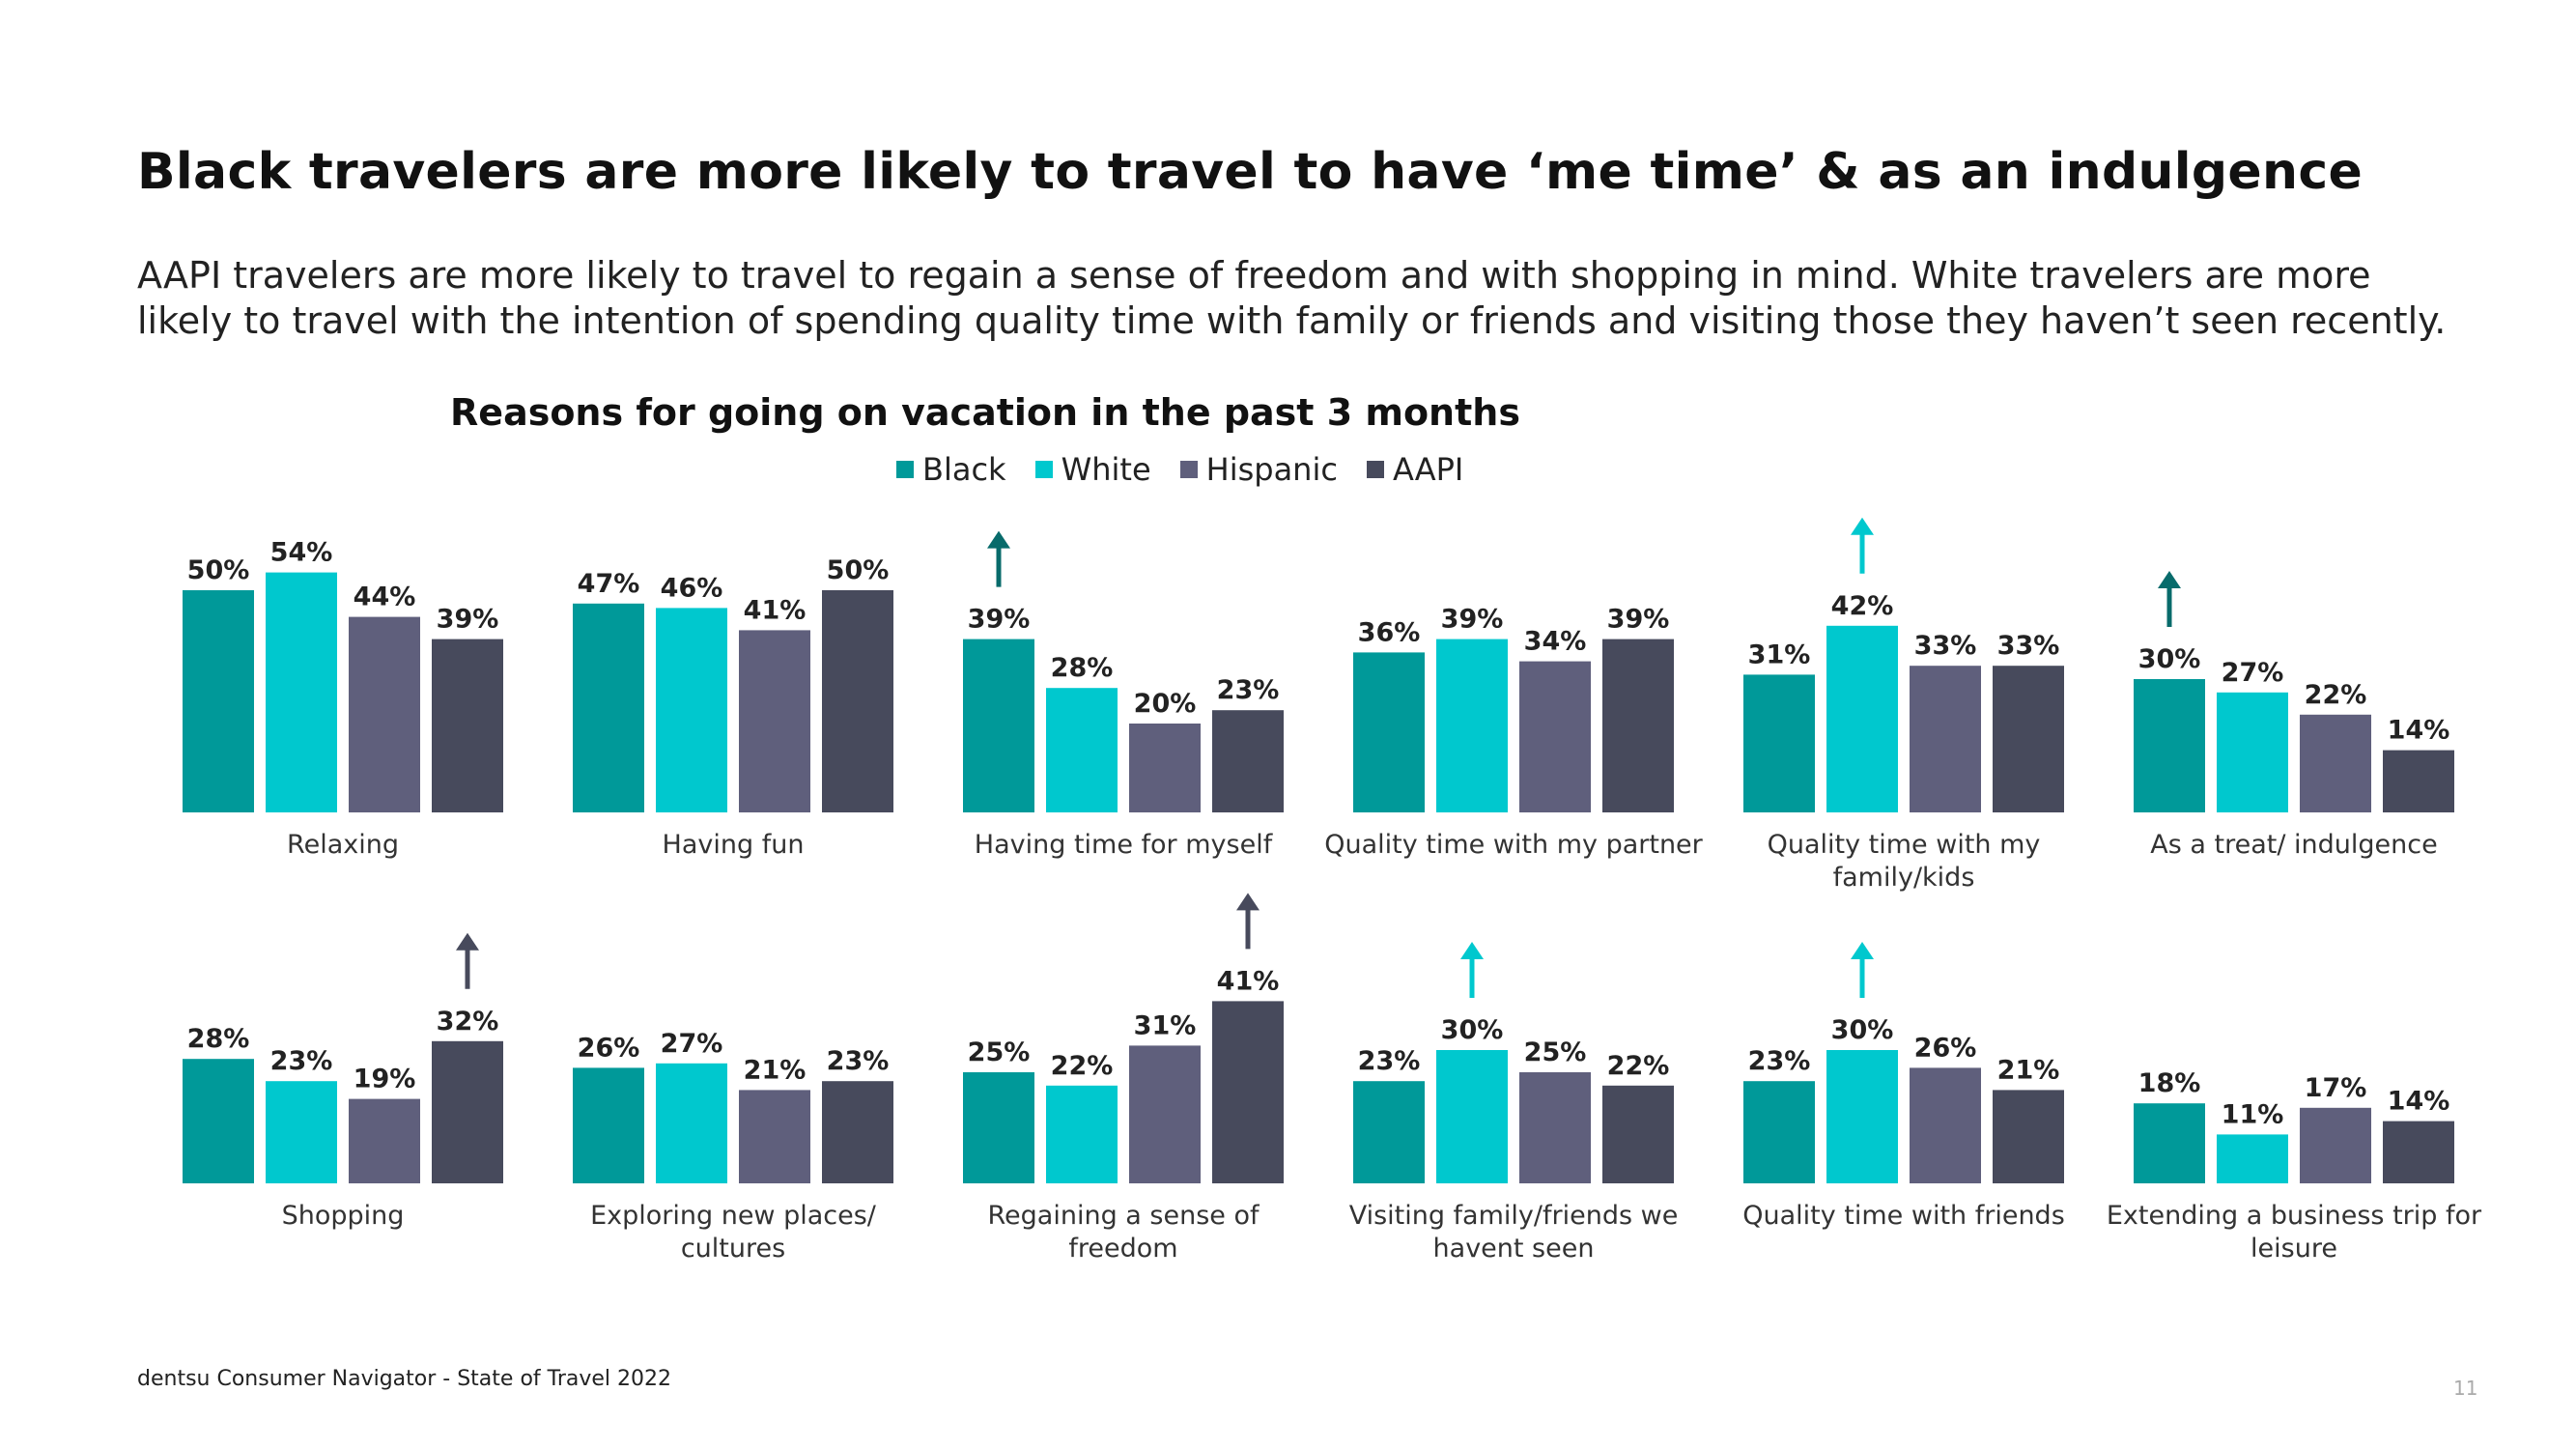 The image size is (2576, 1449). Describe the element at coordinates (1904, 845) in the screenshot. I see `category-label-quality-time-with-my-family-kids: Quality time with my` at that location.